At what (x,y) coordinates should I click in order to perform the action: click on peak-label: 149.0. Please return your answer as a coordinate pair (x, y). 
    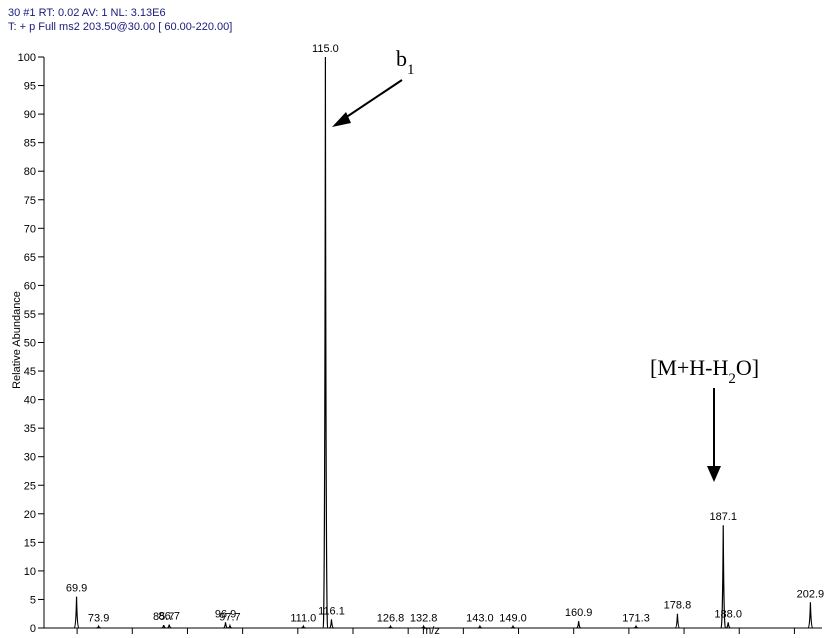
    Looking at the image, I should click on (513, 618).